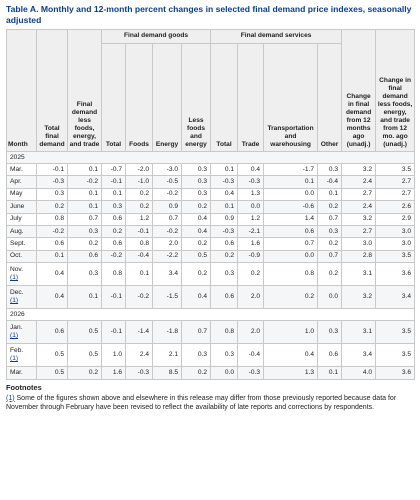  I want to click on value-cell: -2.0, so click(139, 169).